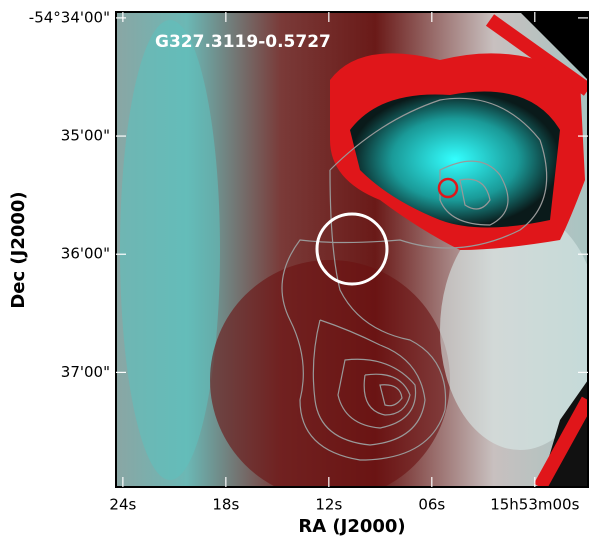  Describe the element at coordinates (69, 17) in the screenshot. I see `y-tick-label: -54°34'00"` at that location.